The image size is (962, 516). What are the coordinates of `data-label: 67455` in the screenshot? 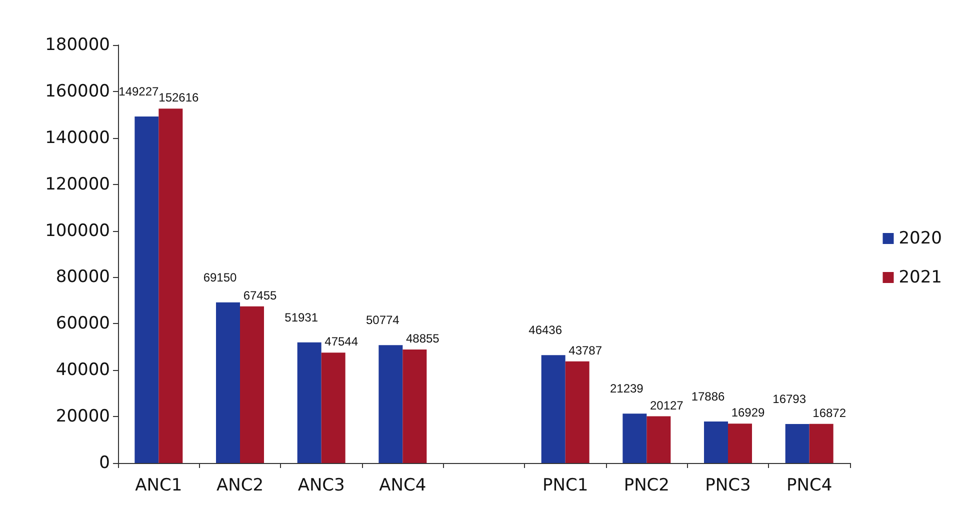 It's located at (260, 295).